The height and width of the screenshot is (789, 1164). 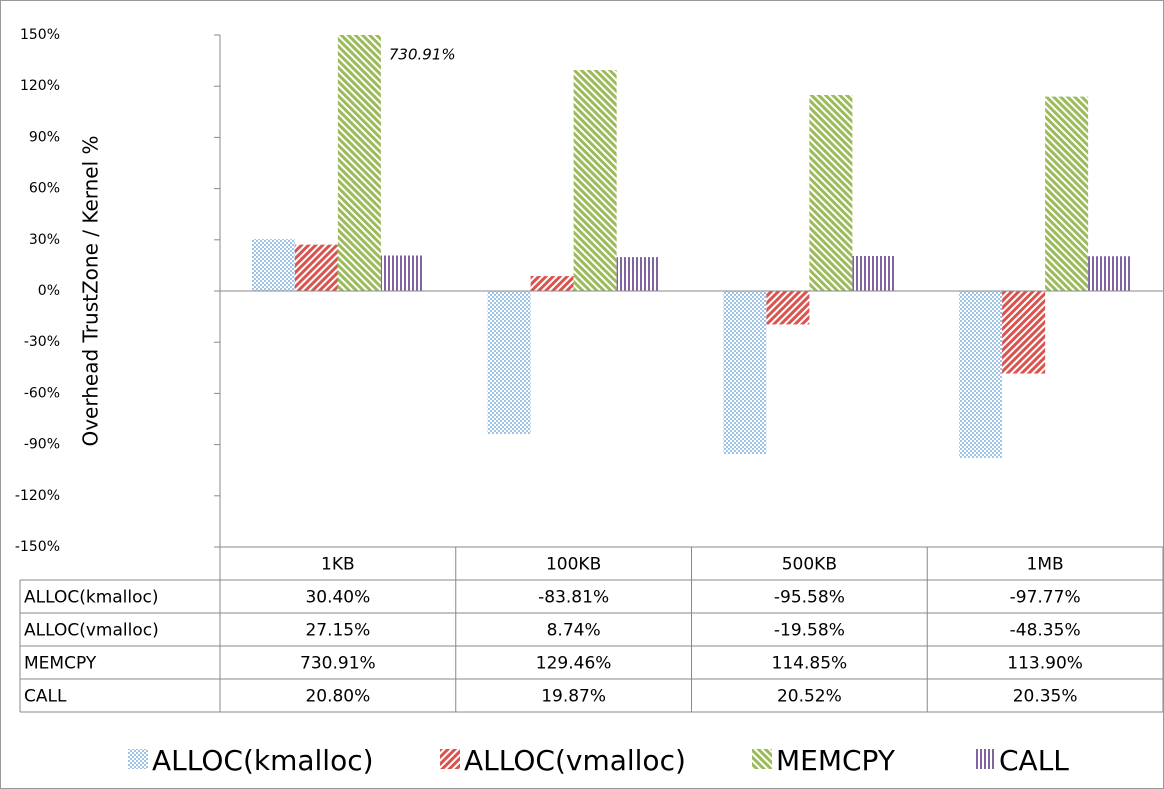 I want to click on y-tick-label: -150%, so click(x=37, y=547).